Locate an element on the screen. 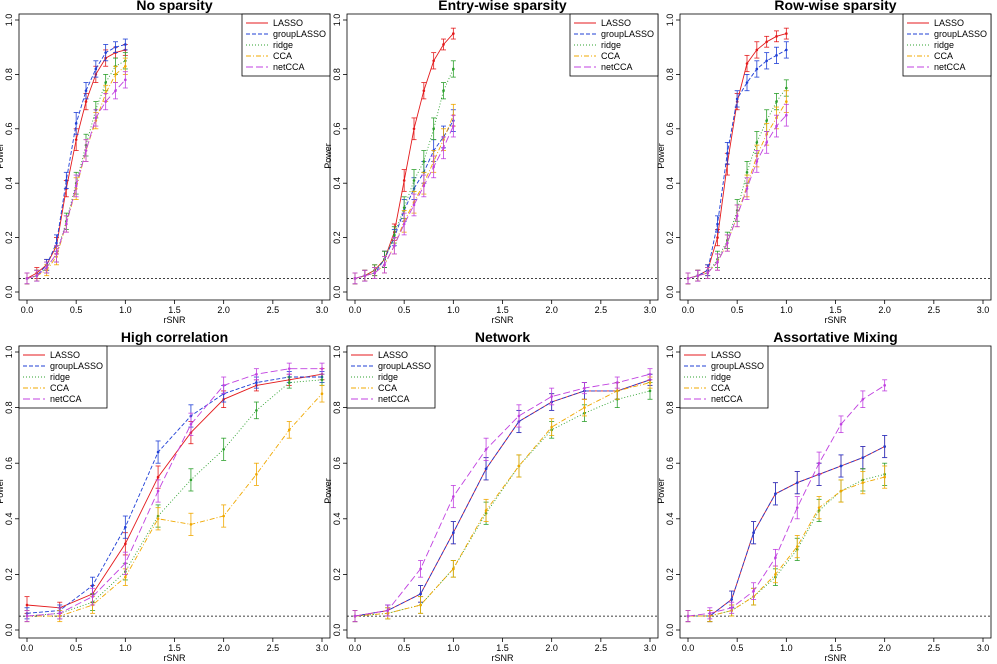  series-ridge is located at coordinates (502, 502).